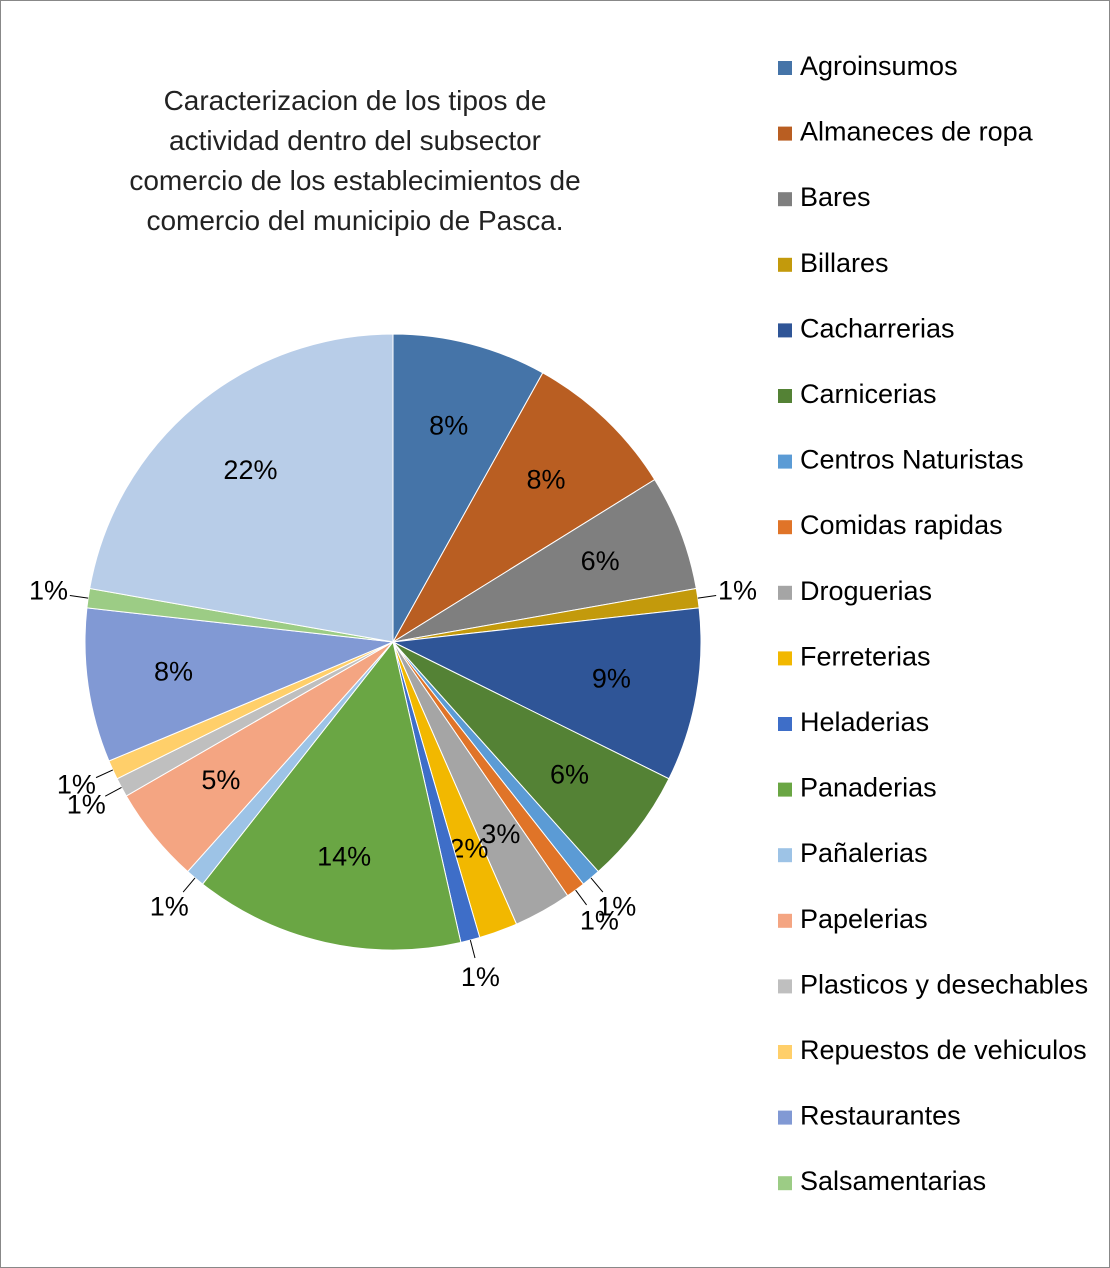  What do you see at coordinates (917, 132) in the screenshot?
I see `legend-label: Almaneces de ropa` at bounding box center [917, 132].